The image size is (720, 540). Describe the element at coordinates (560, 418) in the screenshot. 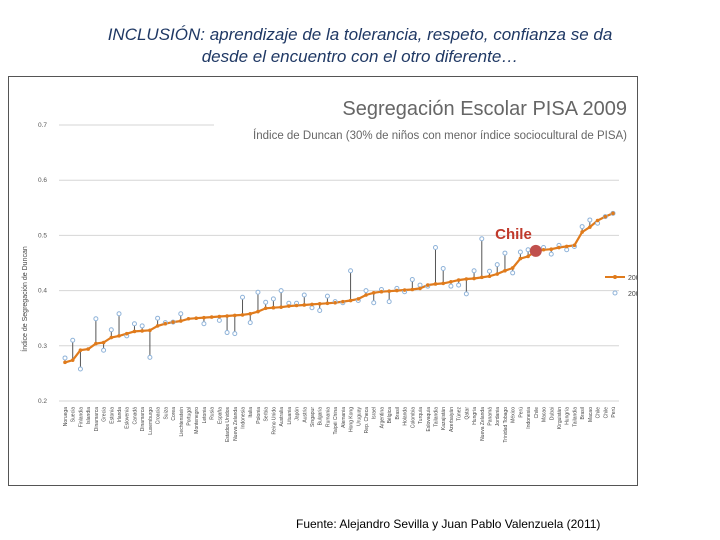

I see `x-tick-label: Kirguistán` at that location.